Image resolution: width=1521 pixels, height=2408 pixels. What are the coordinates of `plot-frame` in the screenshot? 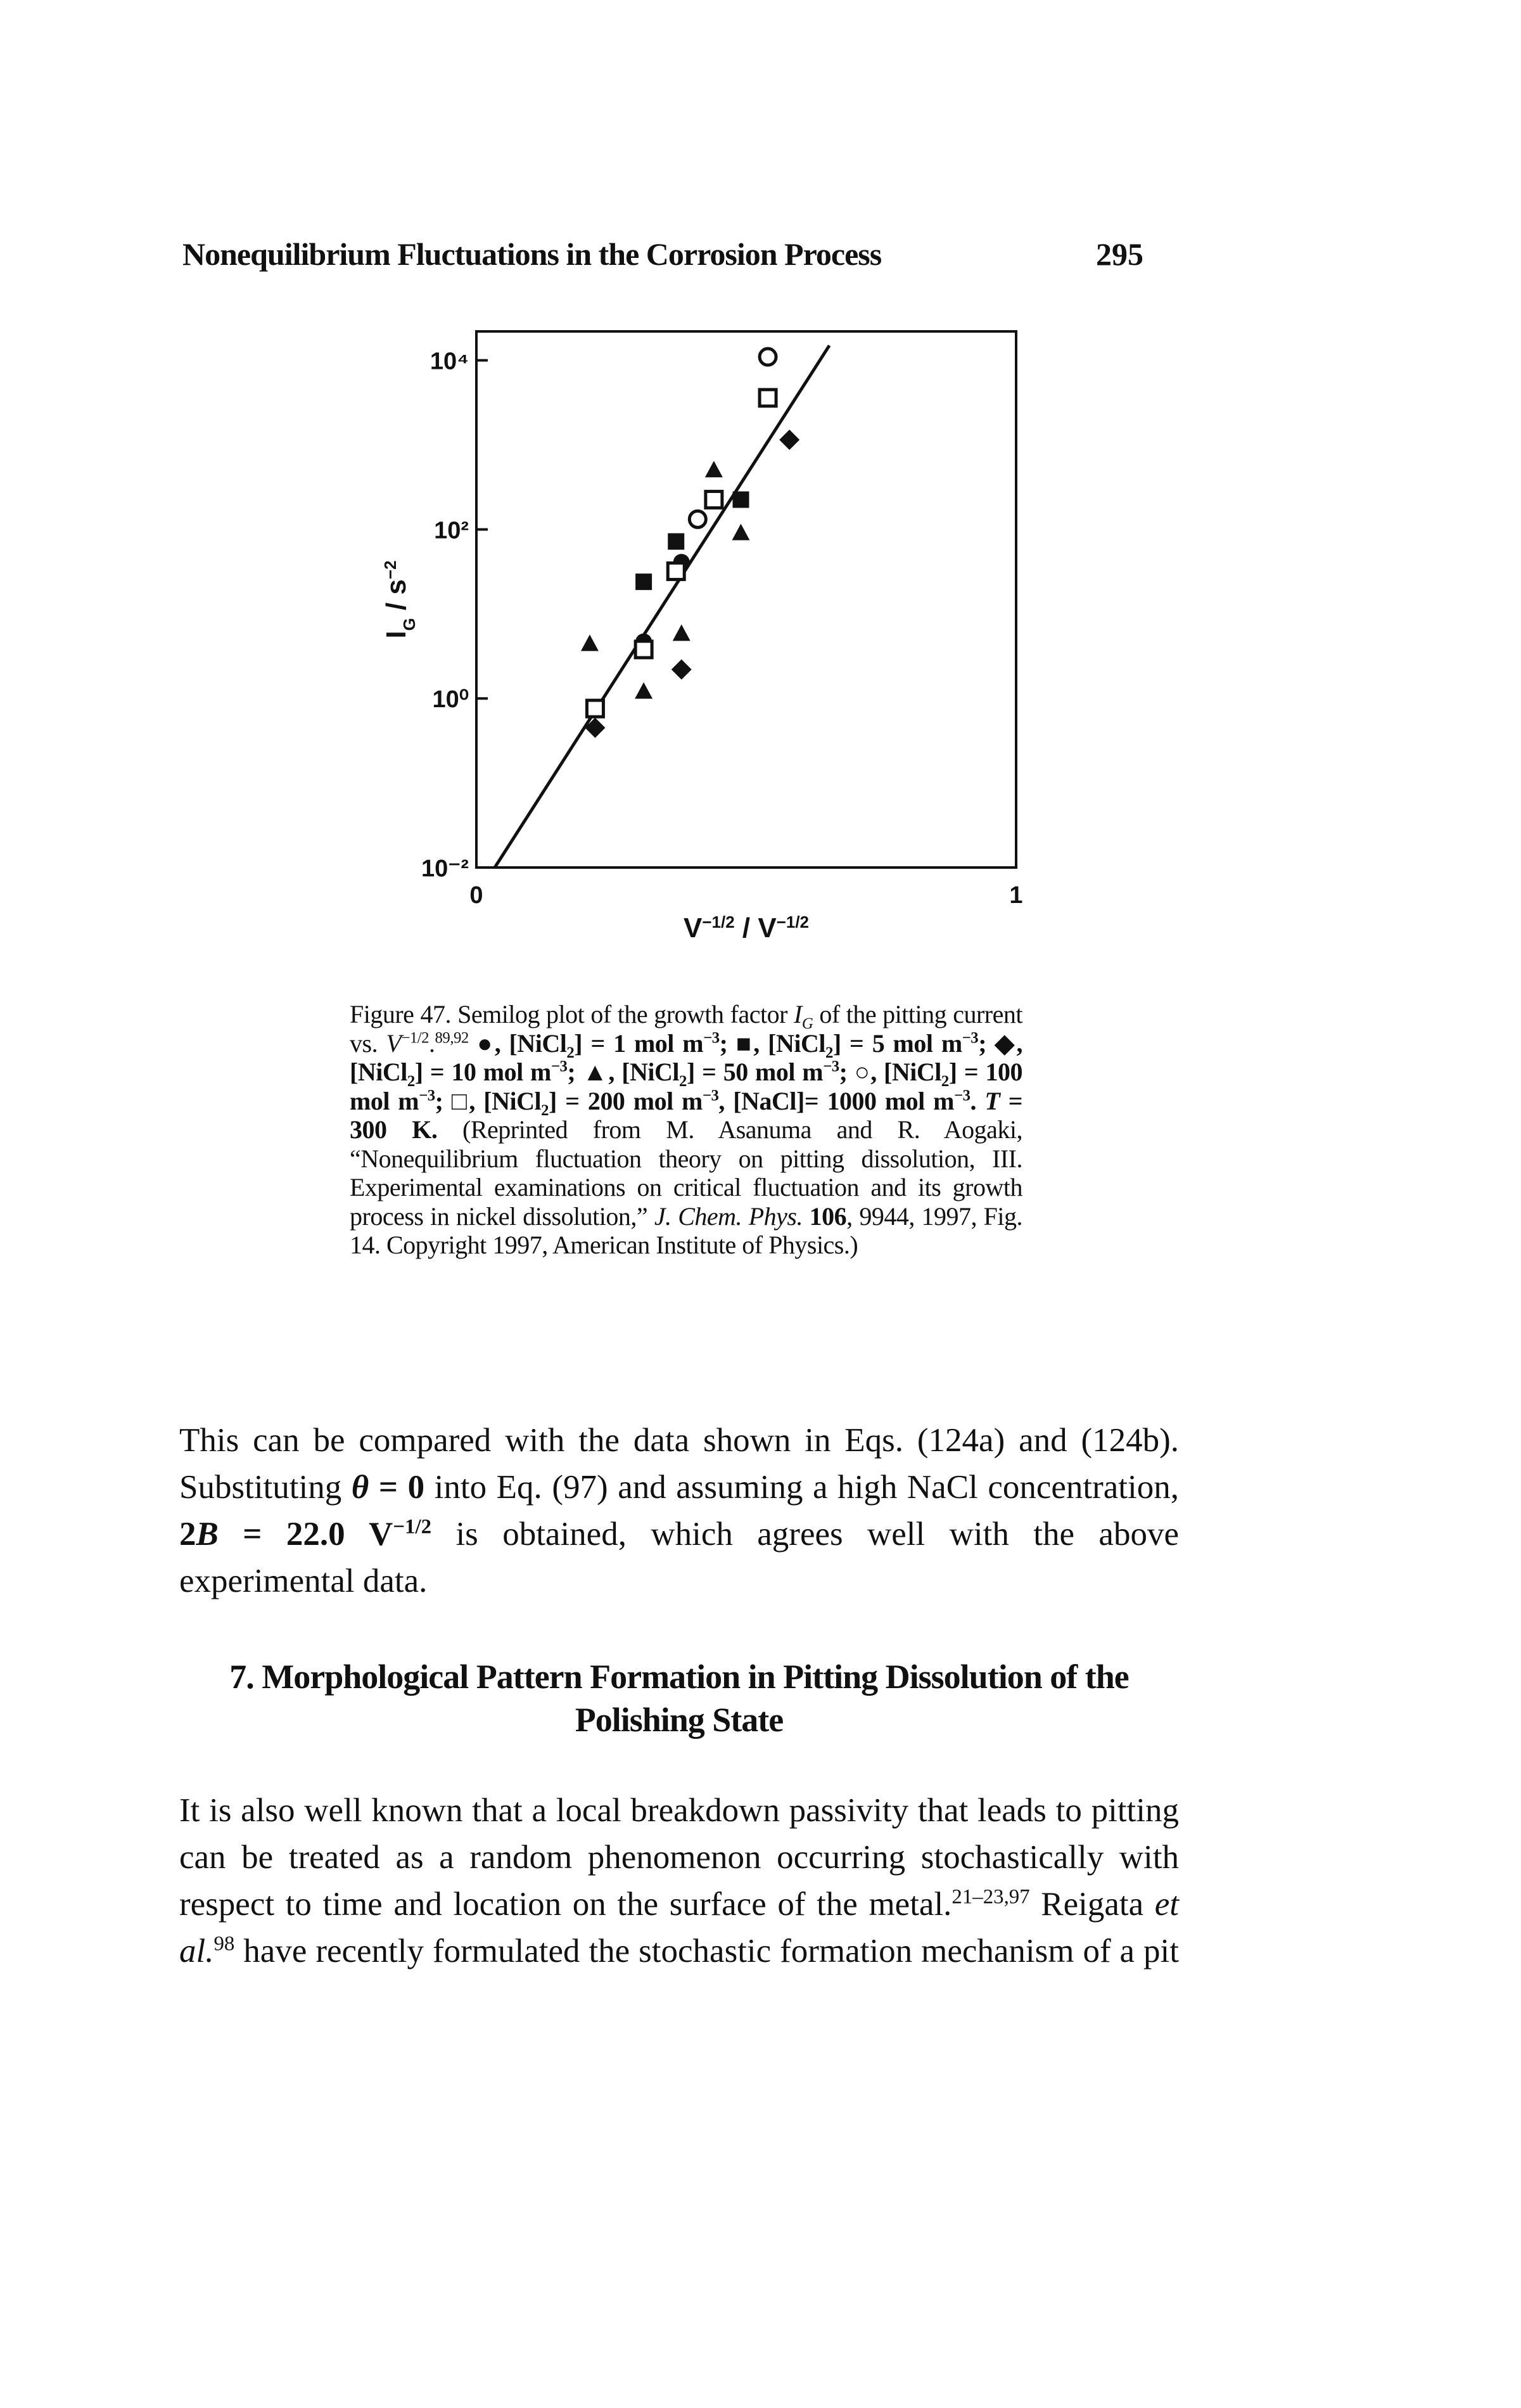 It's located at (746, 599).